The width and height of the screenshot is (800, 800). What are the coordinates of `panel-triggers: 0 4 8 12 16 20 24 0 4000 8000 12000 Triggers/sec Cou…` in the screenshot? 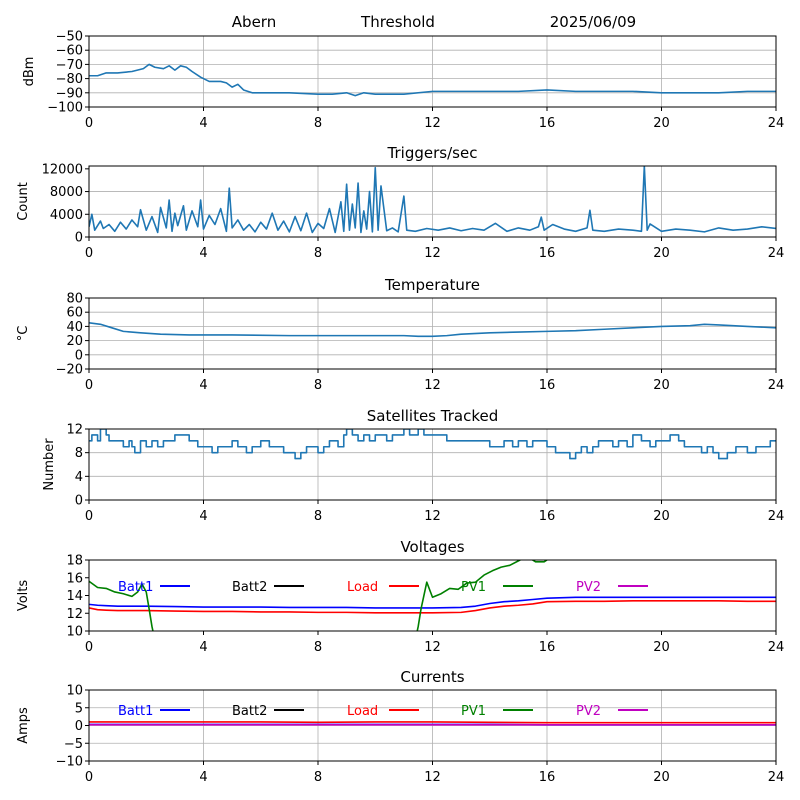 It's located at (400, 202).